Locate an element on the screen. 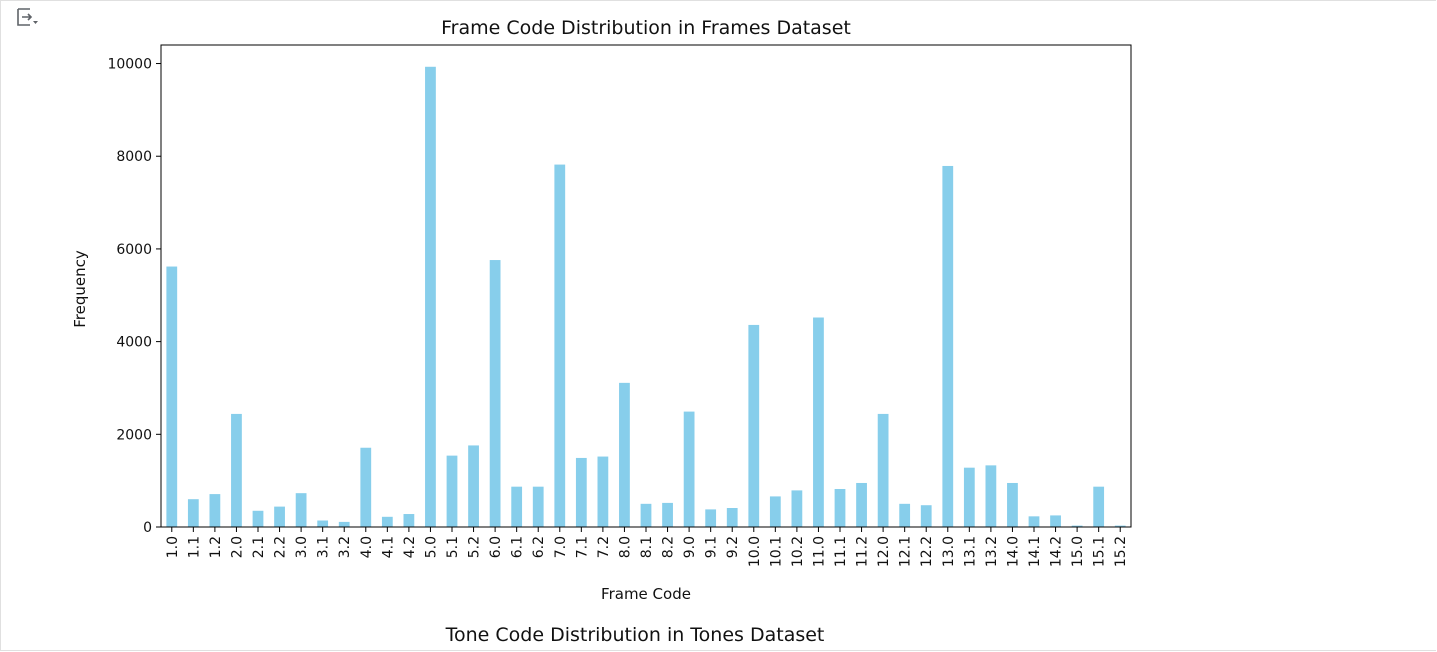  bar-7.0 is located at coordinates (560, 346).